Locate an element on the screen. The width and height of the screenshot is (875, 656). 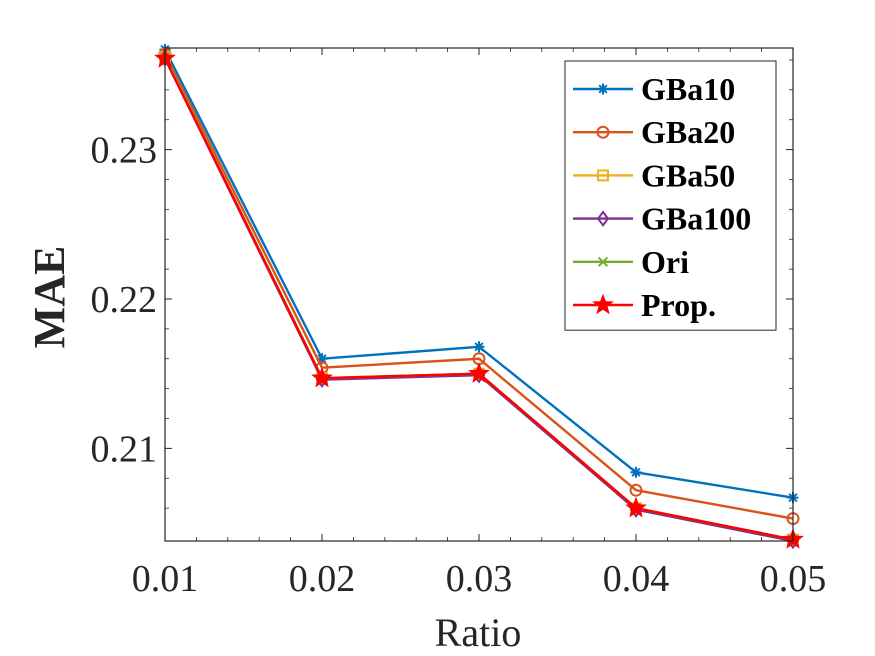
legend-entry: GBa20 is located at coordinates (654, 132).